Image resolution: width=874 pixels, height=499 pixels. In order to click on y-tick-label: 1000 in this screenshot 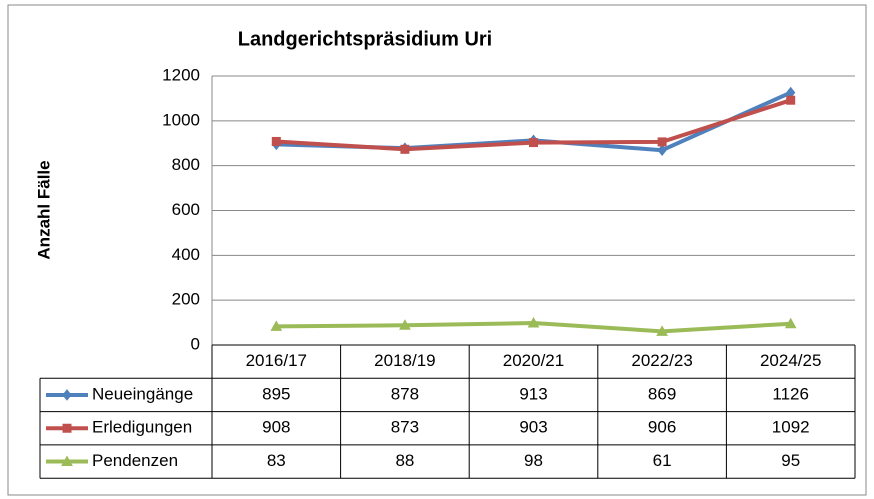, I will do `click(181, 119)`.